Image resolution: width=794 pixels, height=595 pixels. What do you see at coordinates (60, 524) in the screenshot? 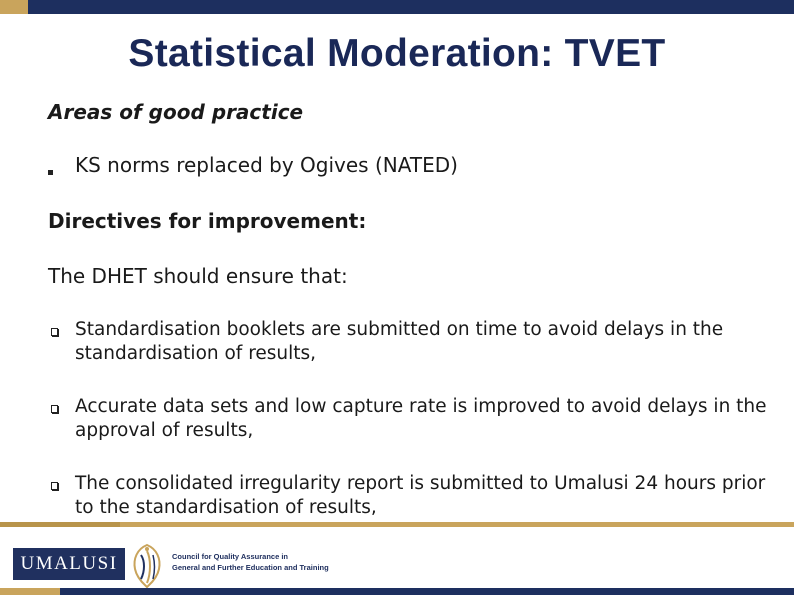
I see `footer-divider-accent` at bounding box center [60, 524].